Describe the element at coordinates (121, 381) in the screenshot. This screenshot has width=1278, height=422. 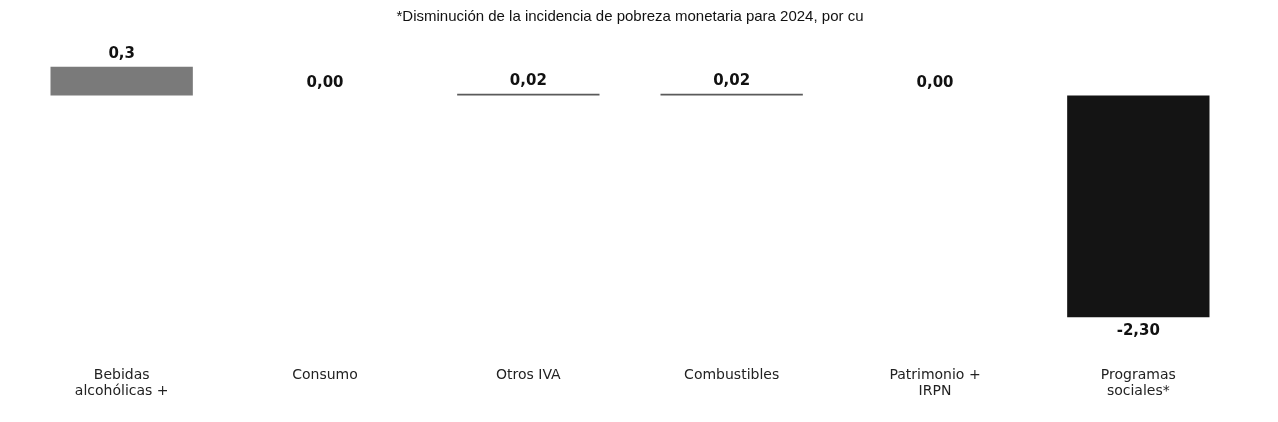
I see `x-tick-label: Bebidas alcohólicas +` at that location.